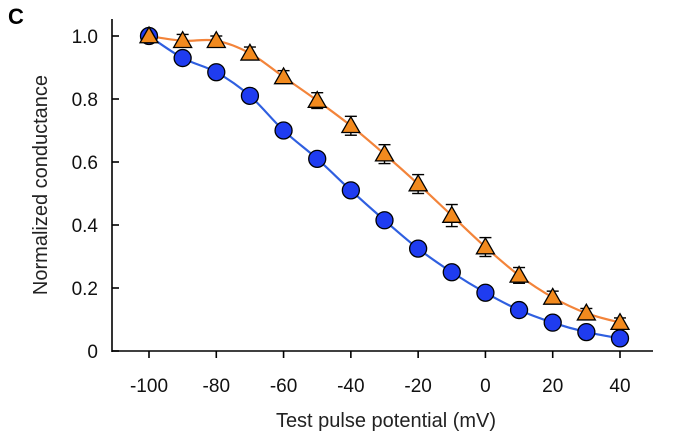 The height and width of the screenshot is (437, 677). What do you see at coordinates (386, 421) in the screenshot?
I see `x-axis-title: Test pulse potential (mV)` at bounding box center [386, 421].